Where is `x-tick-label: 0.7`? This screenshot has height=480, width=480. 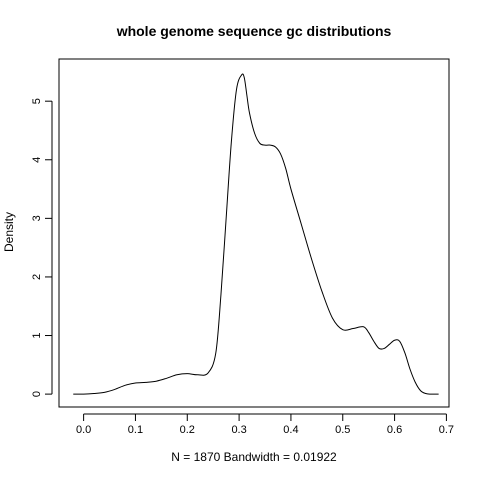
x-tick-label: 0.7 is located at coordinates (446, 430).